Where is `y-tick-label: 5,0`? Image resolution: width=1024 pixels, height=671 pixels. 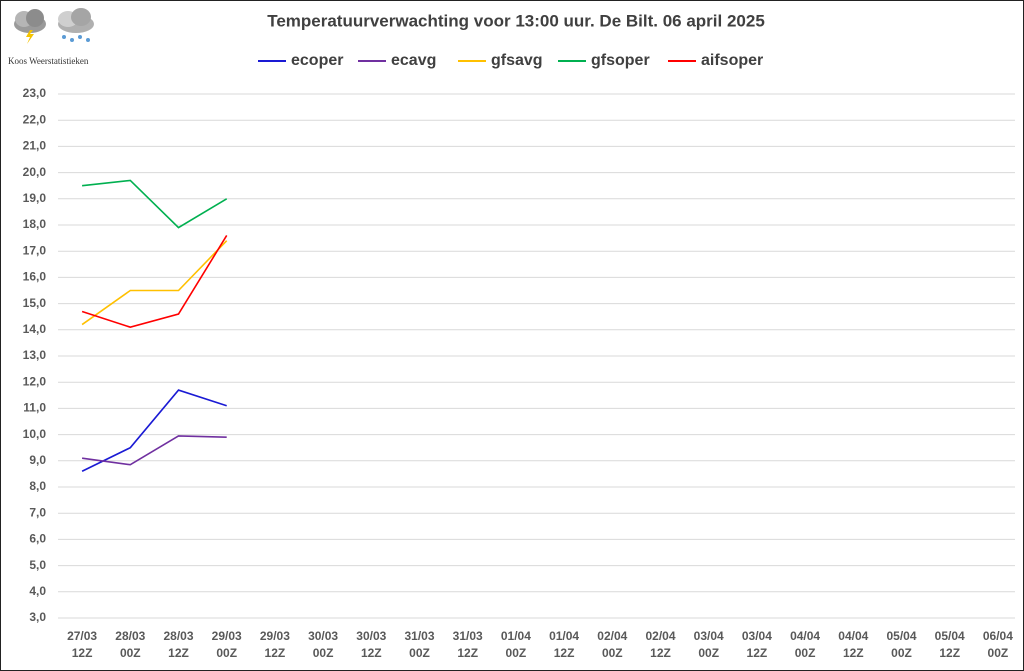 y-tick-label: 5,0 is located at coordinates (37, 565).